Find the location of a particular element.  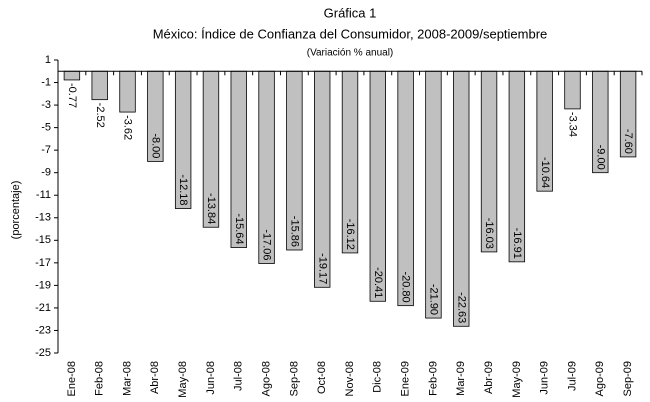

value-label: -12.18 is located at coordinates (183, 189).